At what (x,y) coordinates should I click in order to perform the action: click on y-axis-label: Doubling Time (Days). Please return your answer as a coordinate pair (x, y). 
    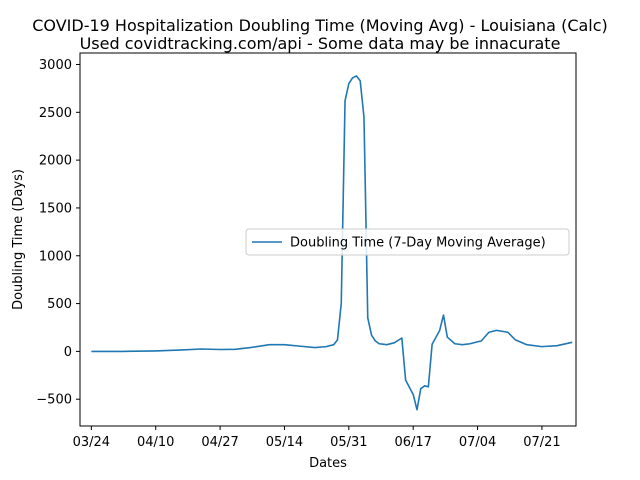
    Looking at the image, I should click on (18, 239).